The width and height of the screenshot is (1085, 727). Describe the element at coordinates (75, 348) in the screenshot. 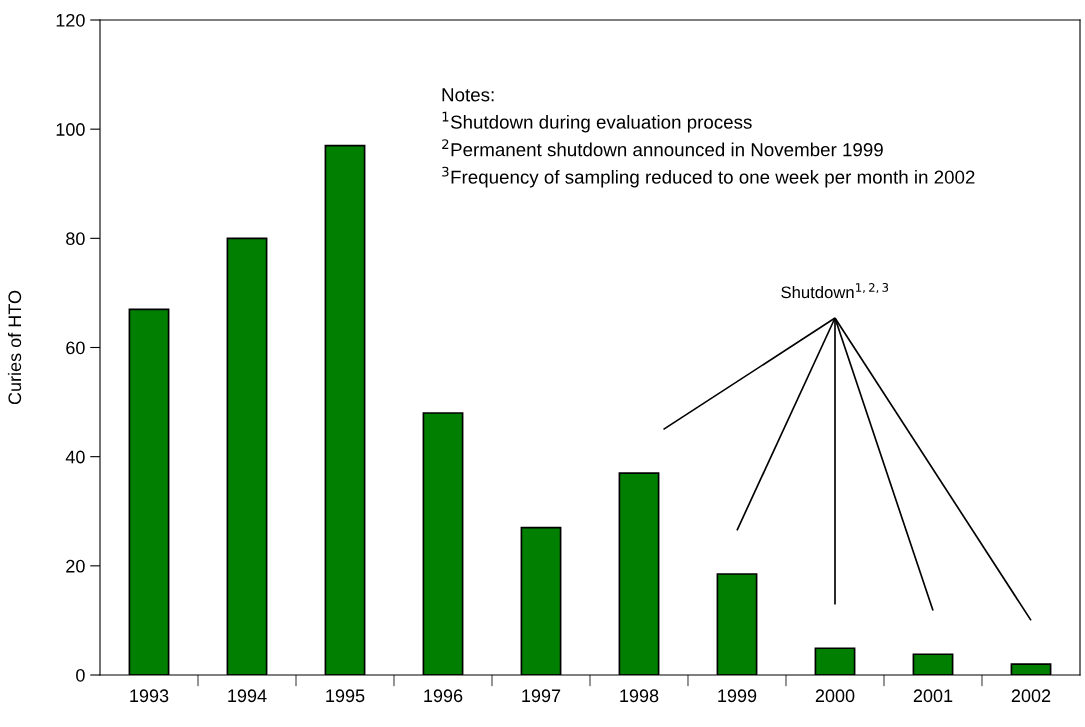

I see `y-tick-label: 60` at that location.